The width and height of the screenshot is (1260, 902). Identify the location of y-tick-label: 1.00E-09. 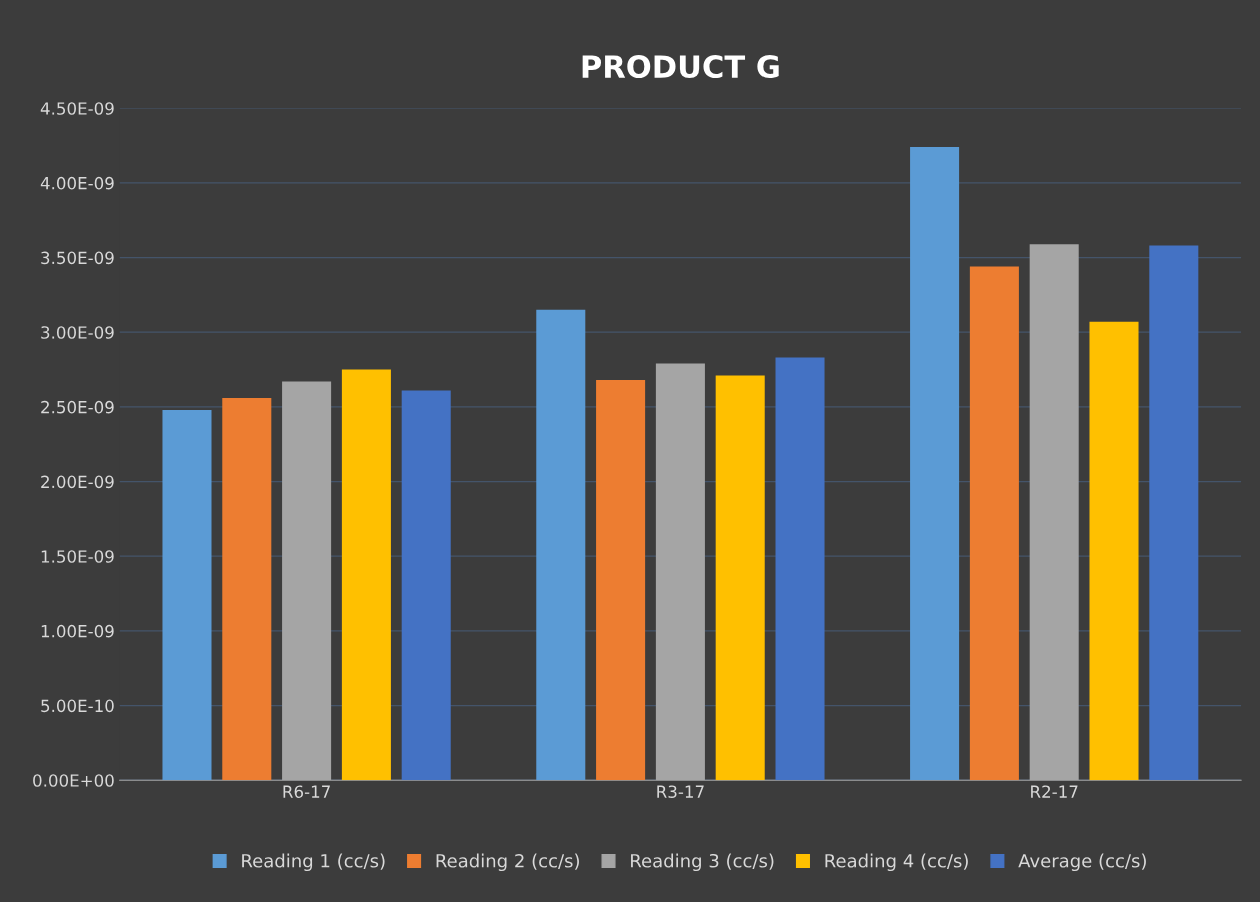
(77, 631).